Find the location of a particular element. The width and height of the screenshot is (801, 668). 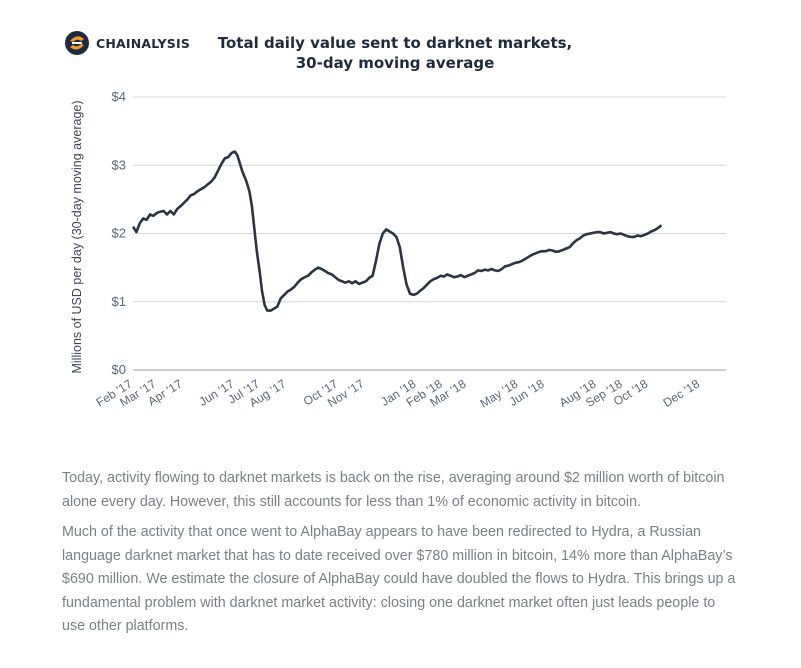

brand-logo: CHAINALYSIS is located at coordinates (127, 43).